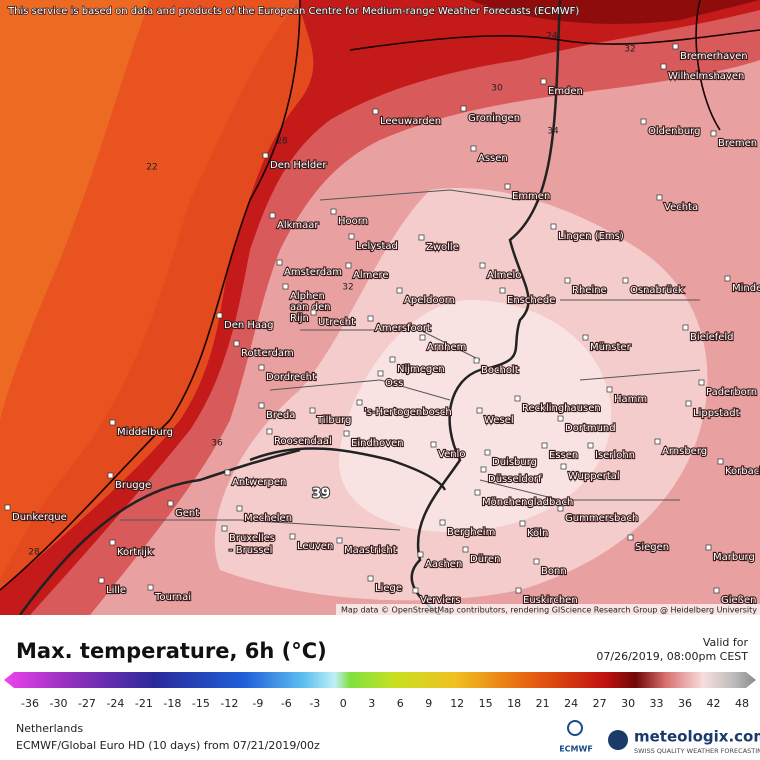 This screenshot has width=760, height=760. I want to click on city-label: Düsseldorf, so click(515, 479).